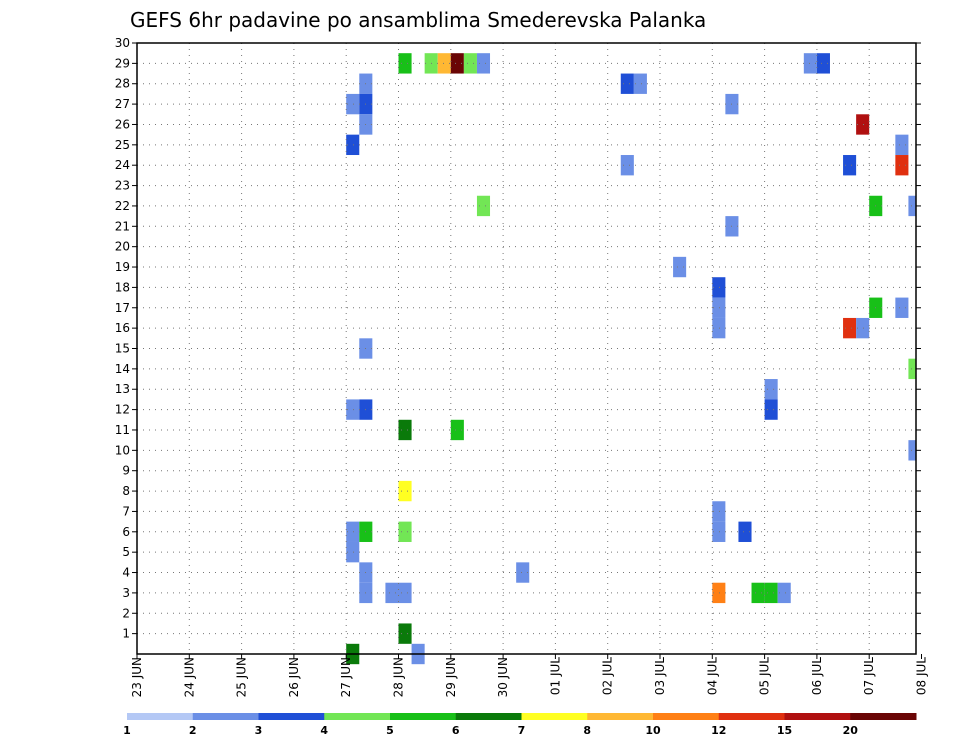  I want to click on y-tick-label: 20, so click(122, 247).